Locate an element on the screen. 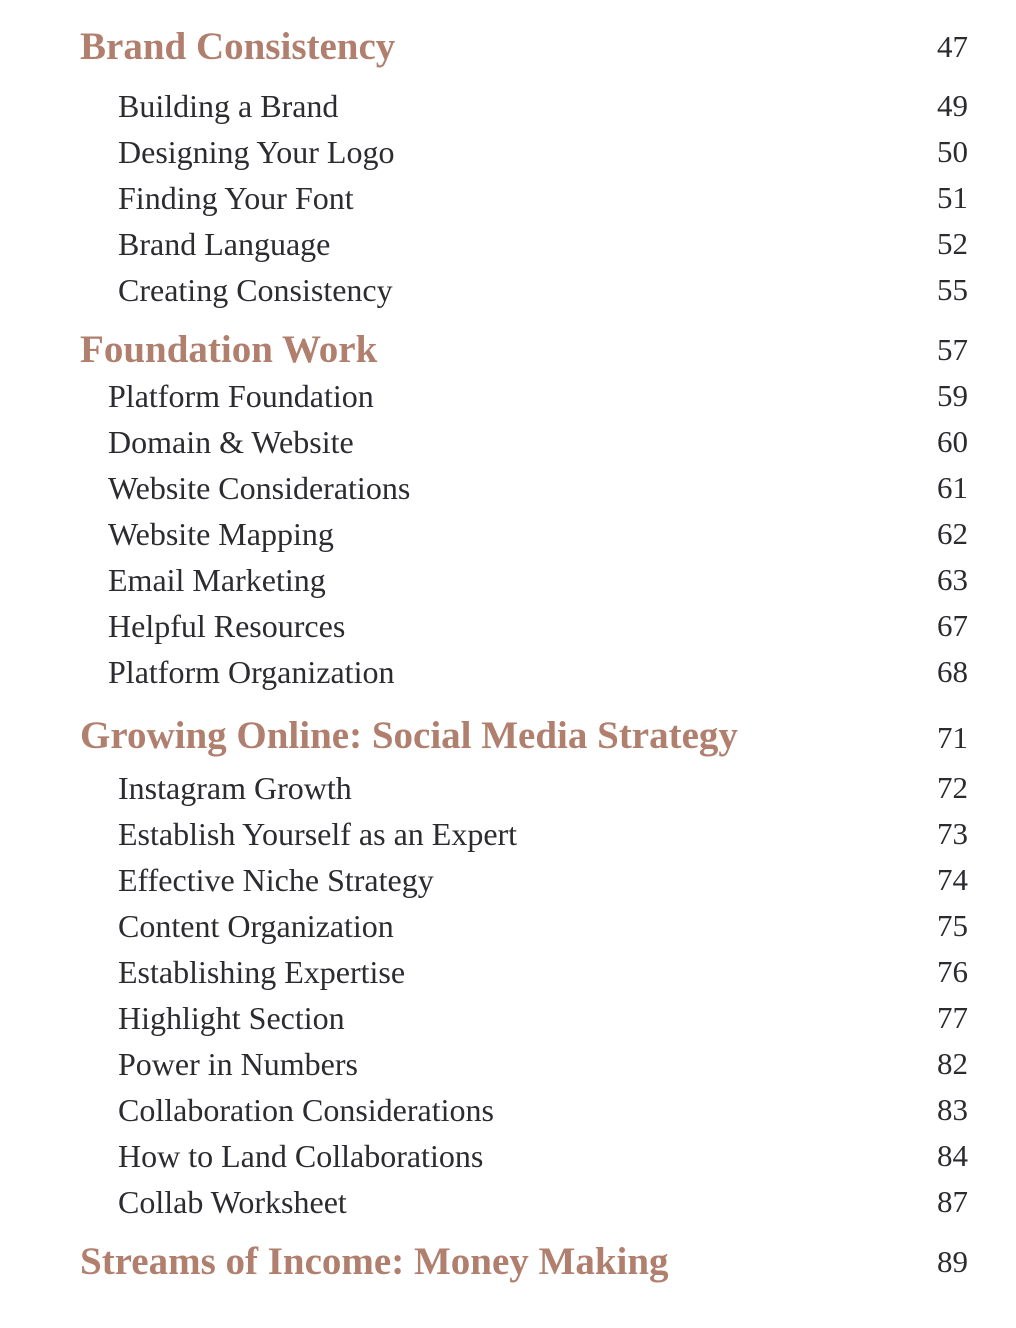 The width and height of the screenshot is (1016, 1328). toc-entry: Content Organization 75 is located at coordinates (508, 926).